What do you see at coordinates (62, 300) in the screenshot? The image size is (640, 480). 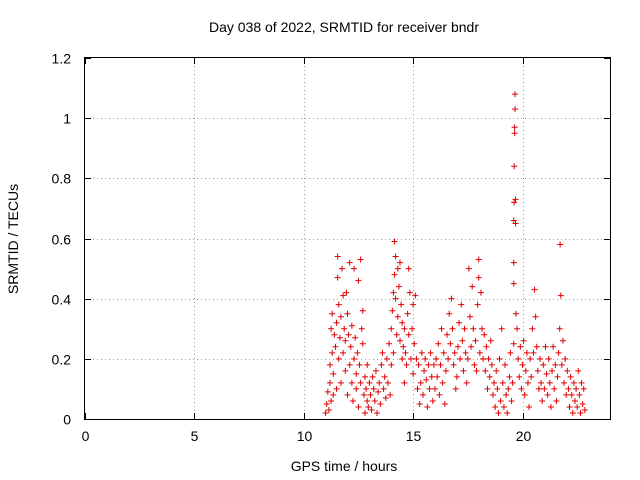 I see `y-tick-label: 0.4` at bounding box center [62, 300].